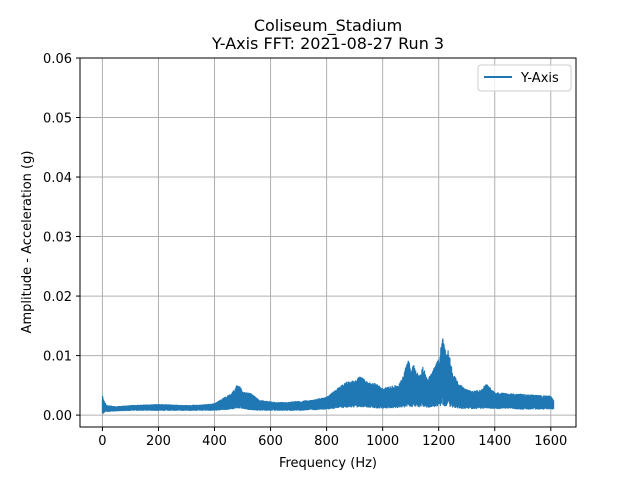 This screenshot has width=640, height=480. What do you see at coordinates (57, 59) in the screenshot?
I see `y-tick-label: 0.06` at bounding box center [57, 59].